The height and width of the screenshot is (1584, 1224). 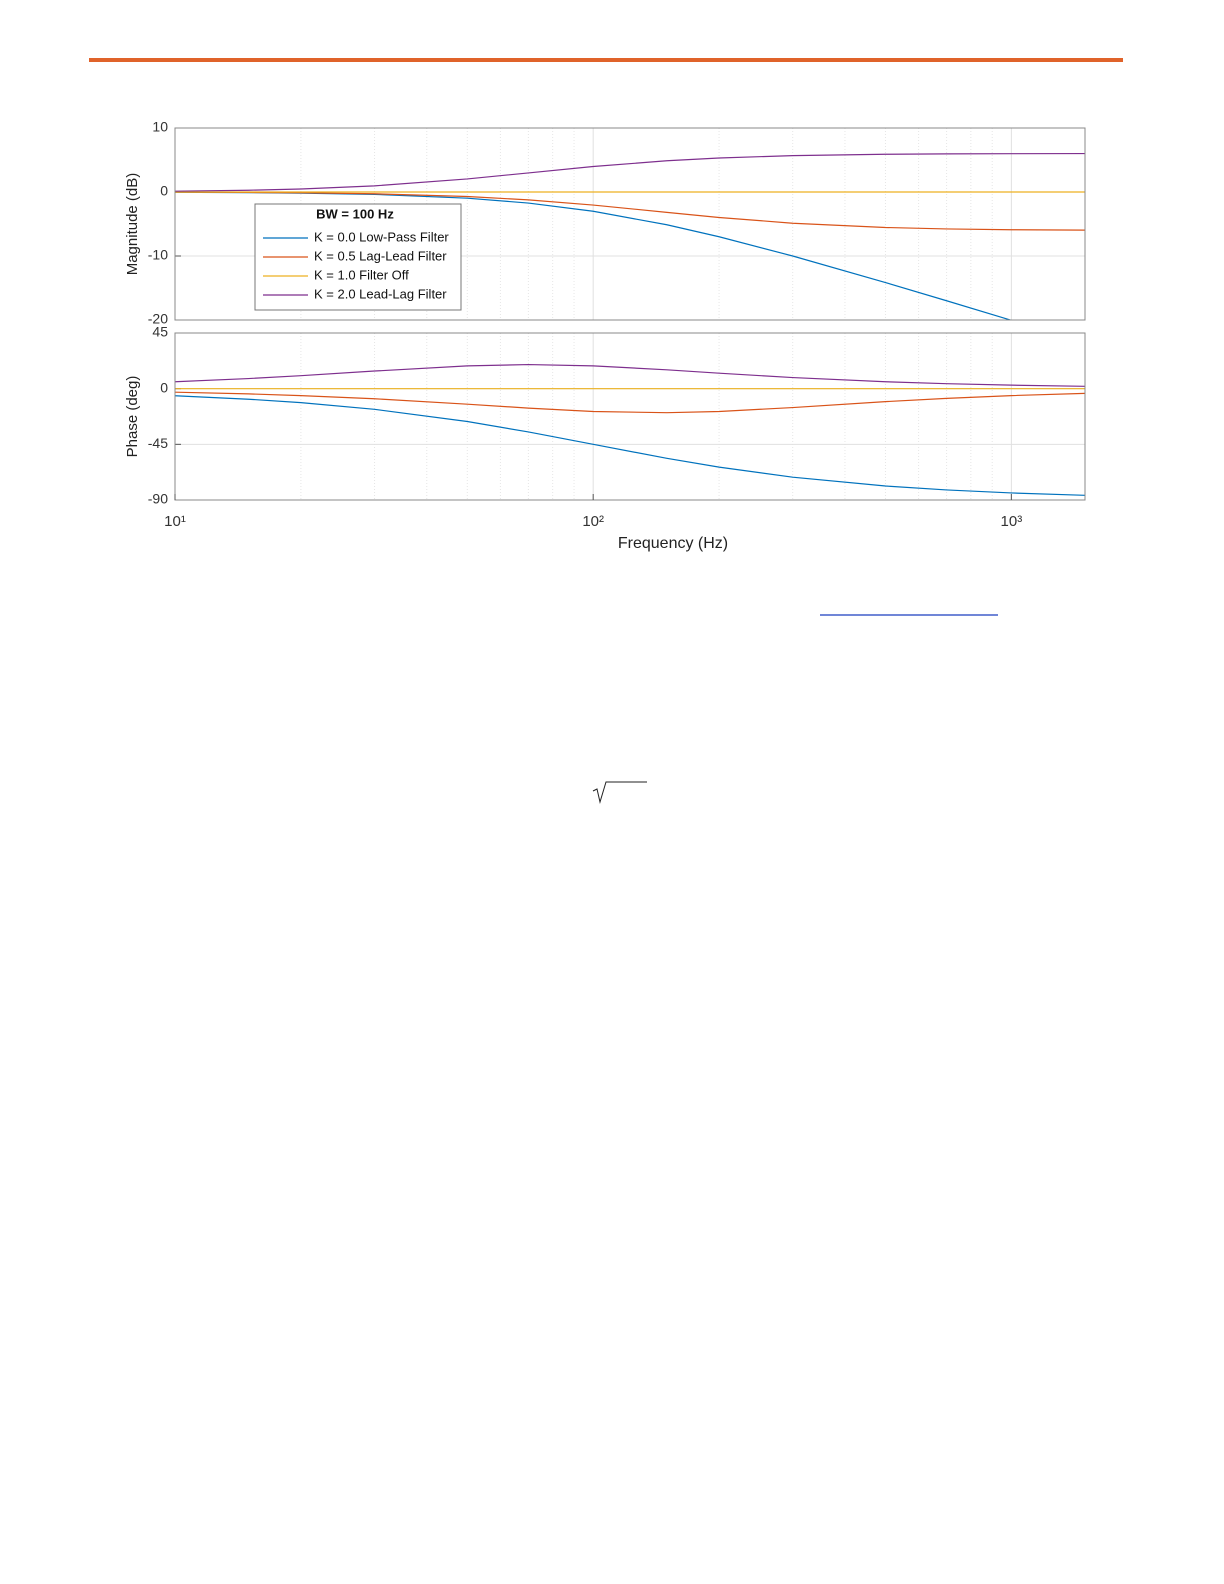 What do you see at coordinates (380, 255) in the screenshot?
I see `legend-label: K = 0.5 Lag-Lead Filter` at bounding box center [380, 255].